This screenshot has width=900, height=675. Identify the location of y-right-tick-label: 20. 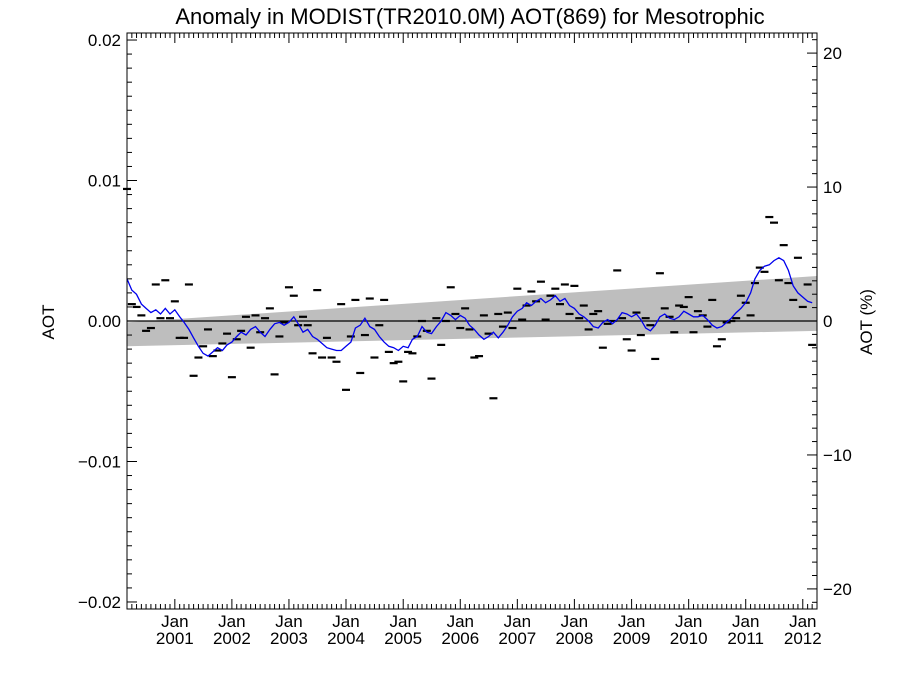
(832, 53).